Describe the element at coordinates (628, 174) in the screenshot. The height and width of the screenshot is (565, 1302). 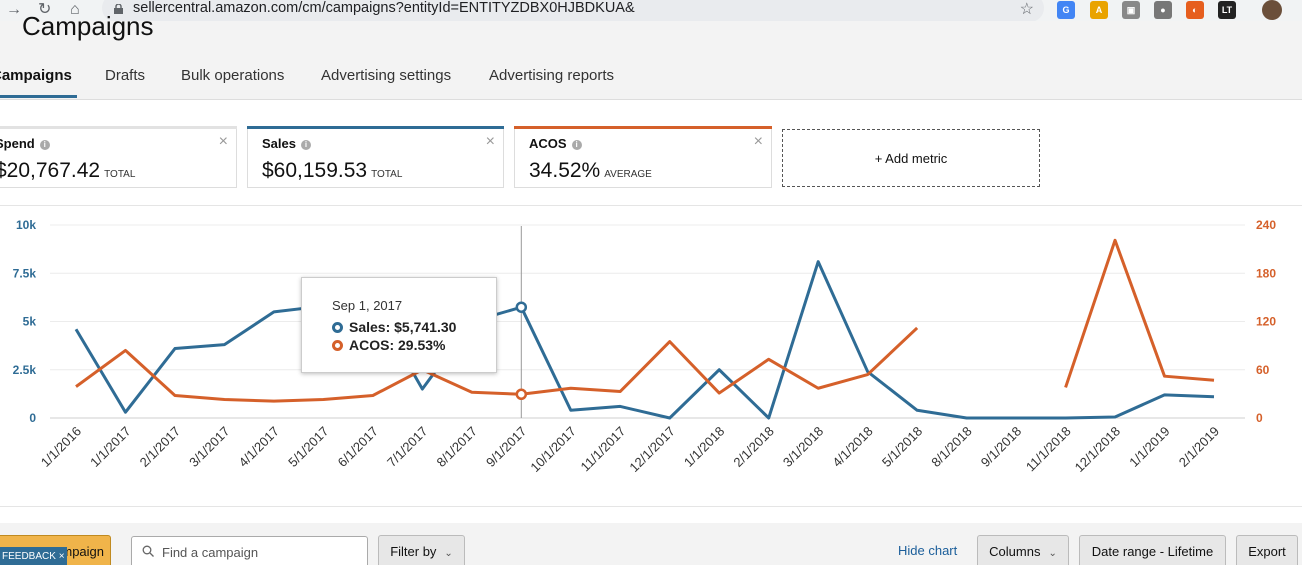
I see `metric-unit: AVERAGE` at that location.